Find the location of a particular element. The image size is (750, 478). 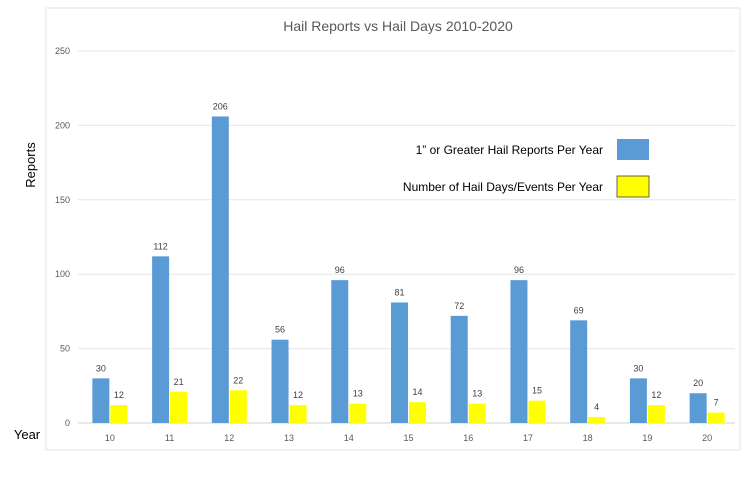

y-tick-label: 200 is located at coordinates (62, 125).